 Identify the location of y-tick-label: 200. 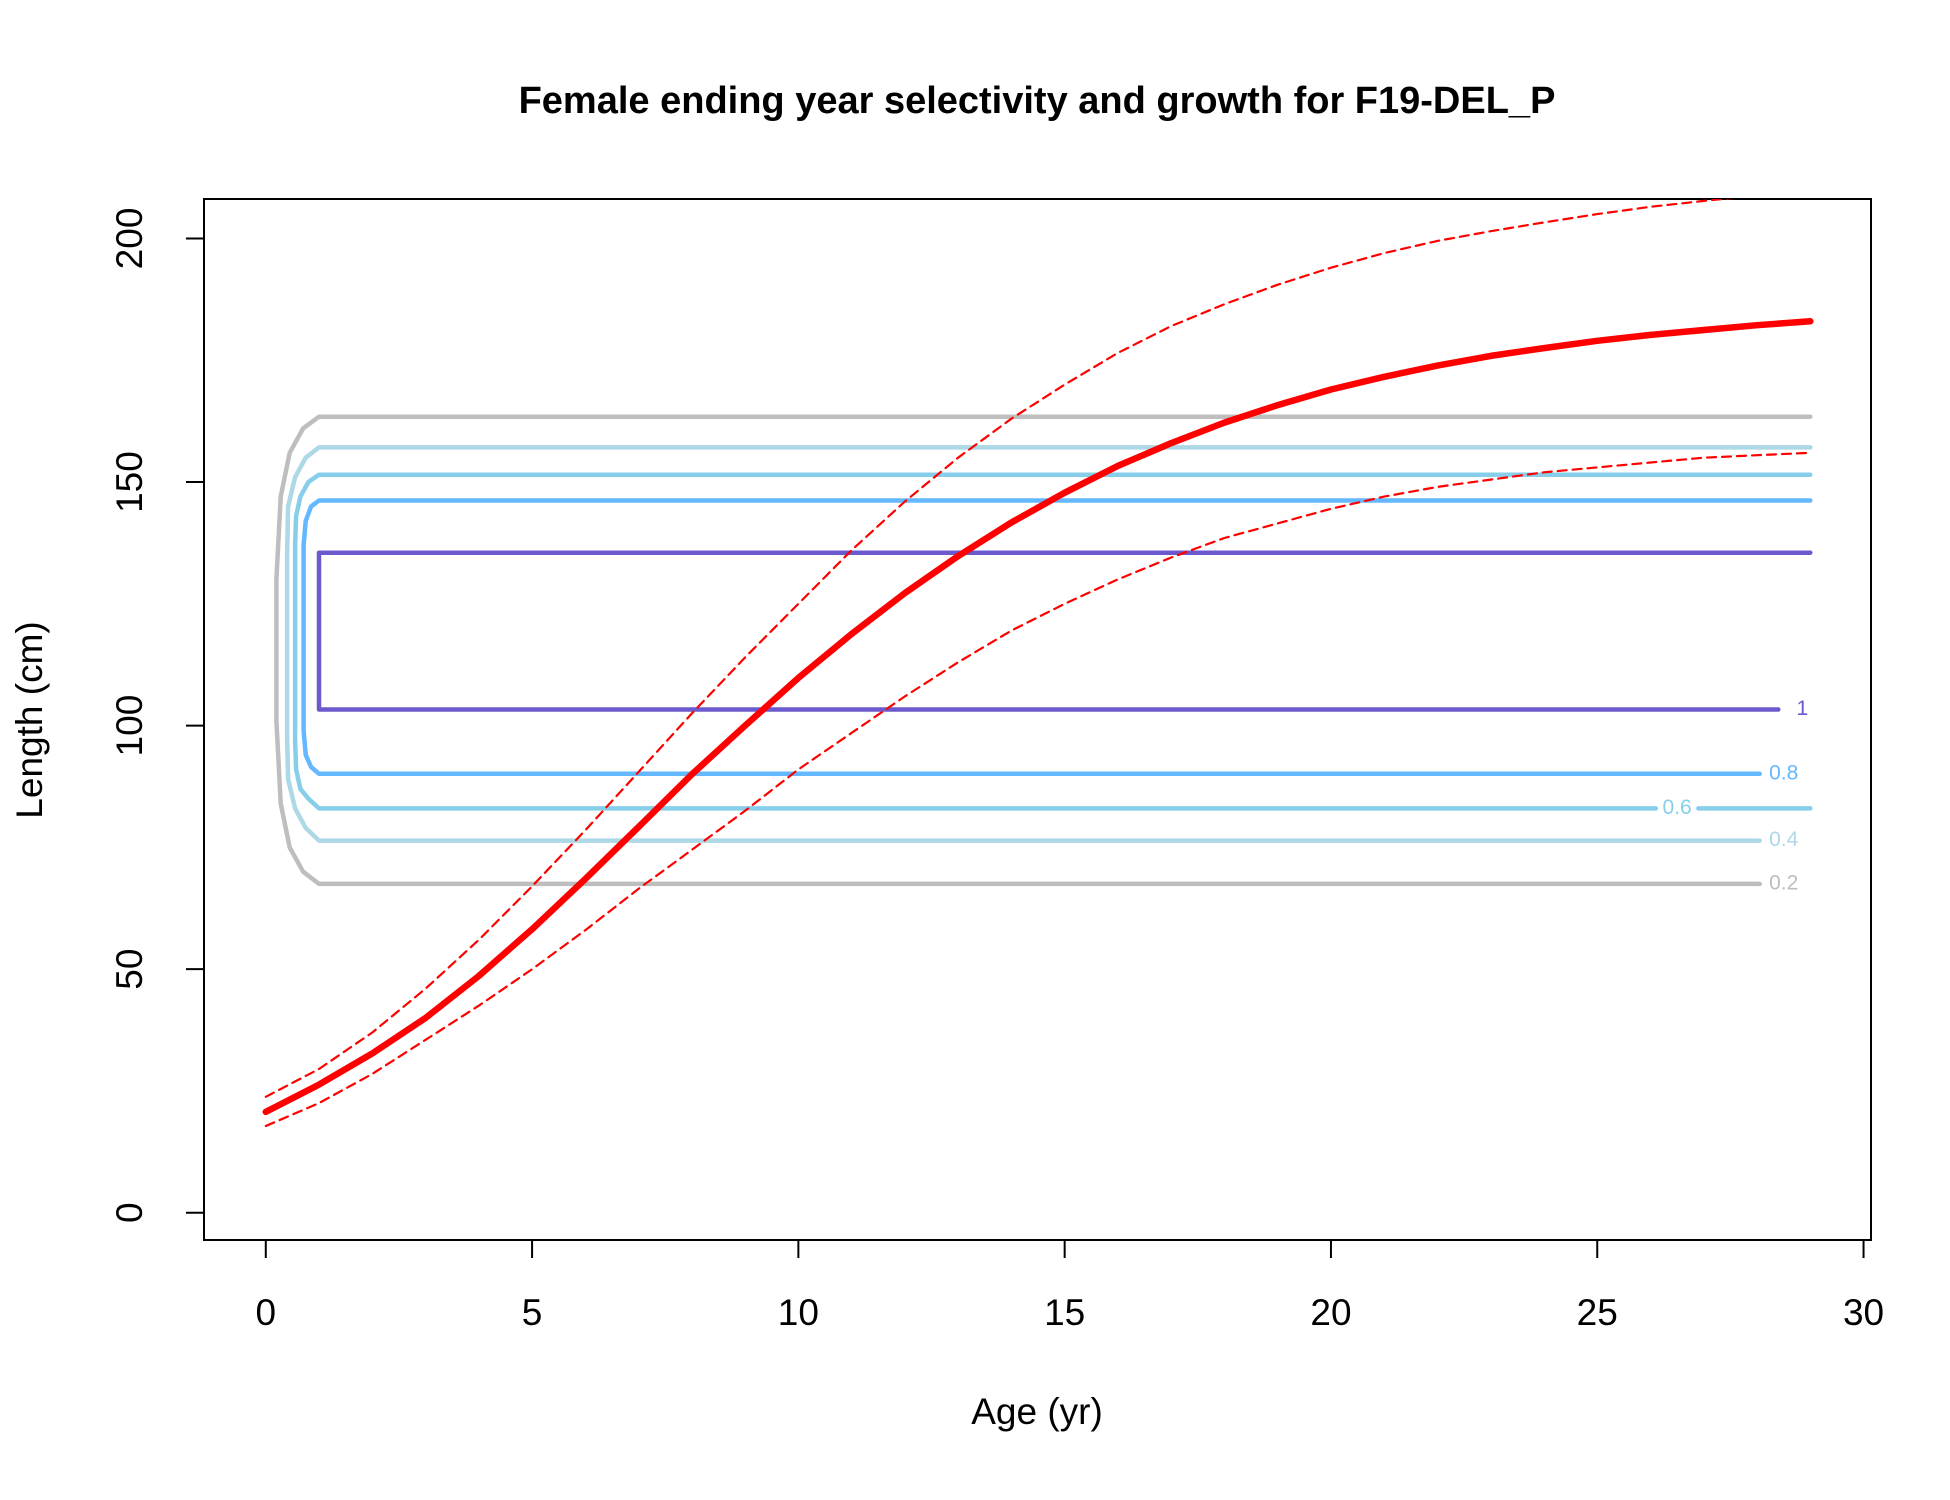
(129, 239).